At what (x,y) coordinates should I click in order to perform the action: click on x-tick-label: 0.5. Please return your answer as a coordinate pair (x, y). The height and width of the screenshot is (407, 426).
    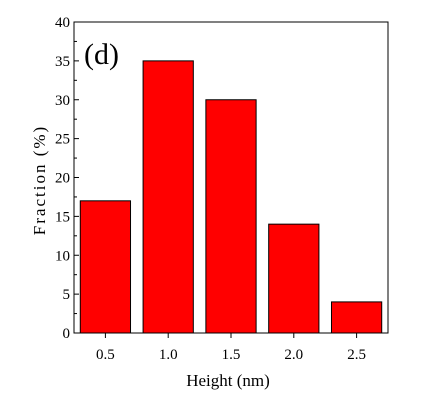
    Looking at the image, I should click on (105, 355).